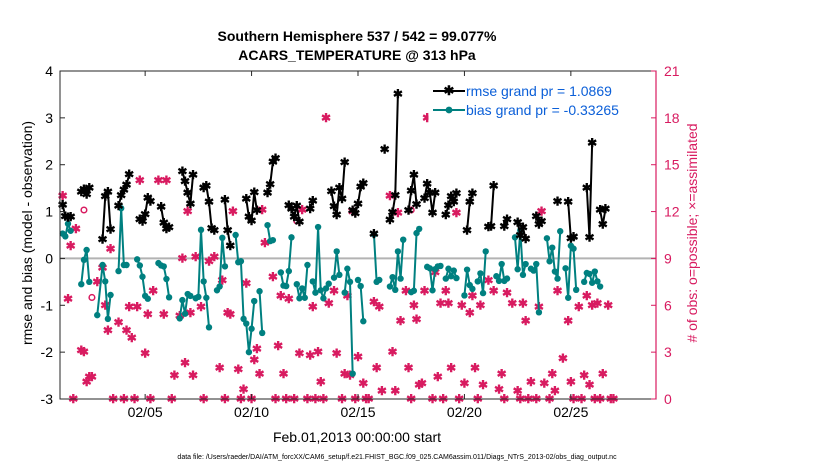 This screenshot has width=830, height=470. Describe the element at coordinates (553, 255) in the screenshot. I see `bias-line-segment` at that location.